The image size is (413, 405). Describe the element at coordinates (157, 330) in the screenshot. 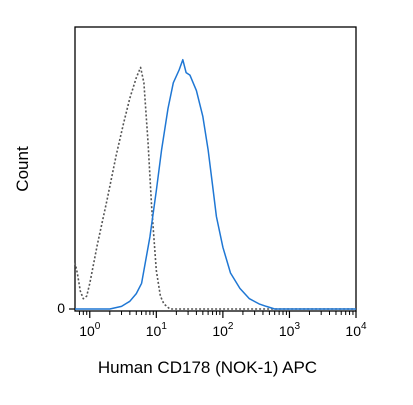

I see `x-tick-label: 10¹` at that location.